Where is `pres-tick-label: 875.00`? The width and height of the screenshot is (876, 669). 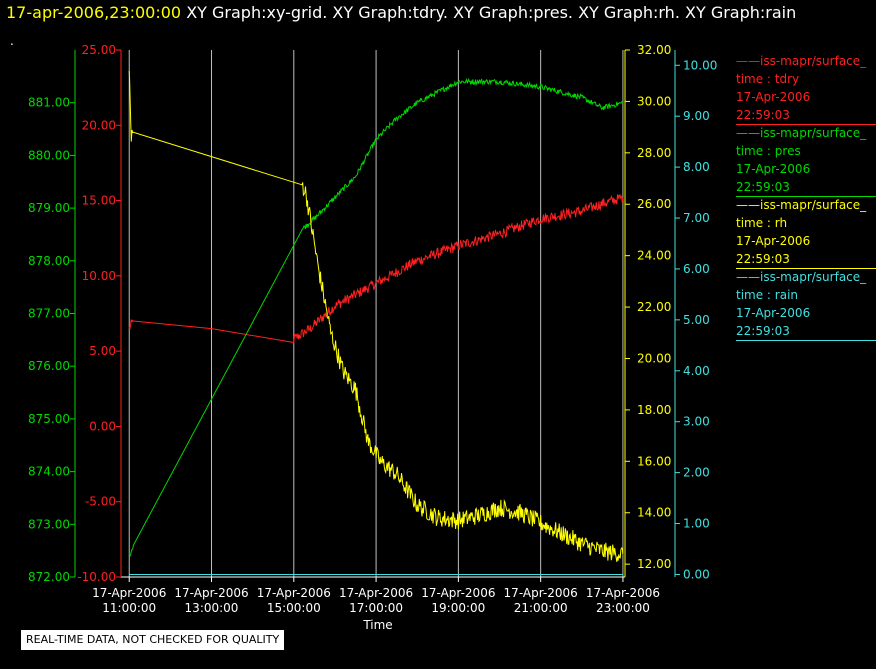
pres-tick-label: 875.00 is located at coordinates (49, 419).